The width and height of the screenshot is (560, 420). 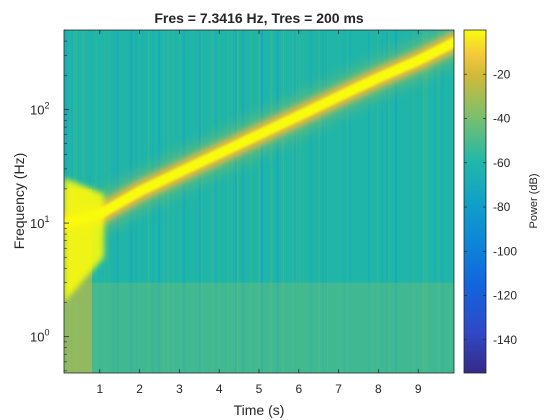 What do you see at coordinates (39, 222) in the screenshot?
I see `y-tick-label: 10¹` at bounding box center [39, 222].